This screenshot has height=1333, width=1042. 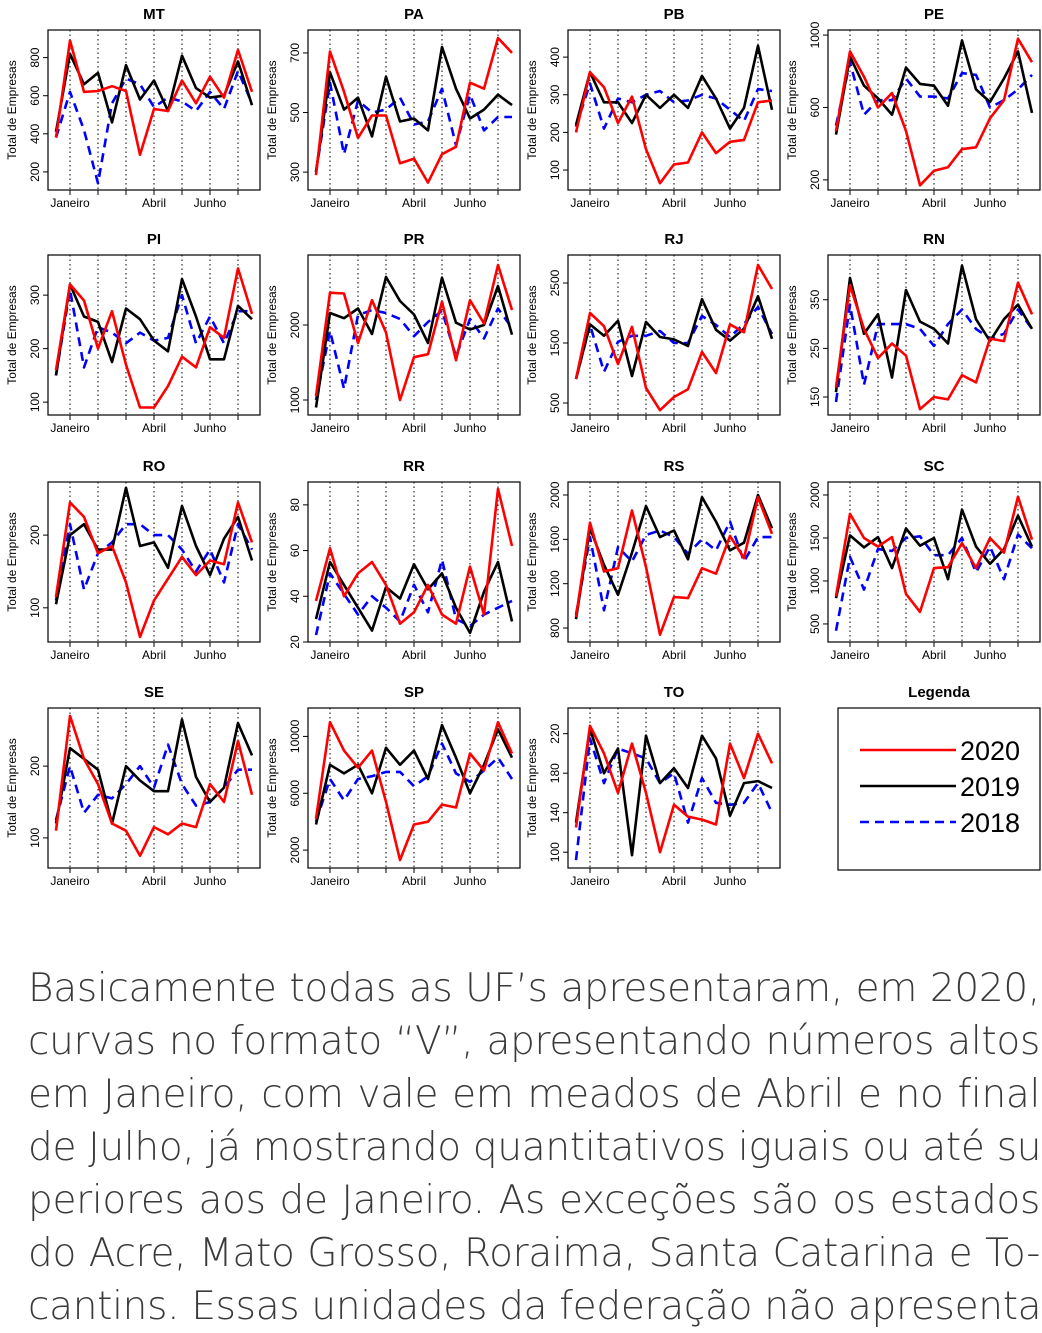 What do you see at coordinates (555, 282) in the screenshot?
I see `y-tick-label: 2500` at bounding box center [555, 282].